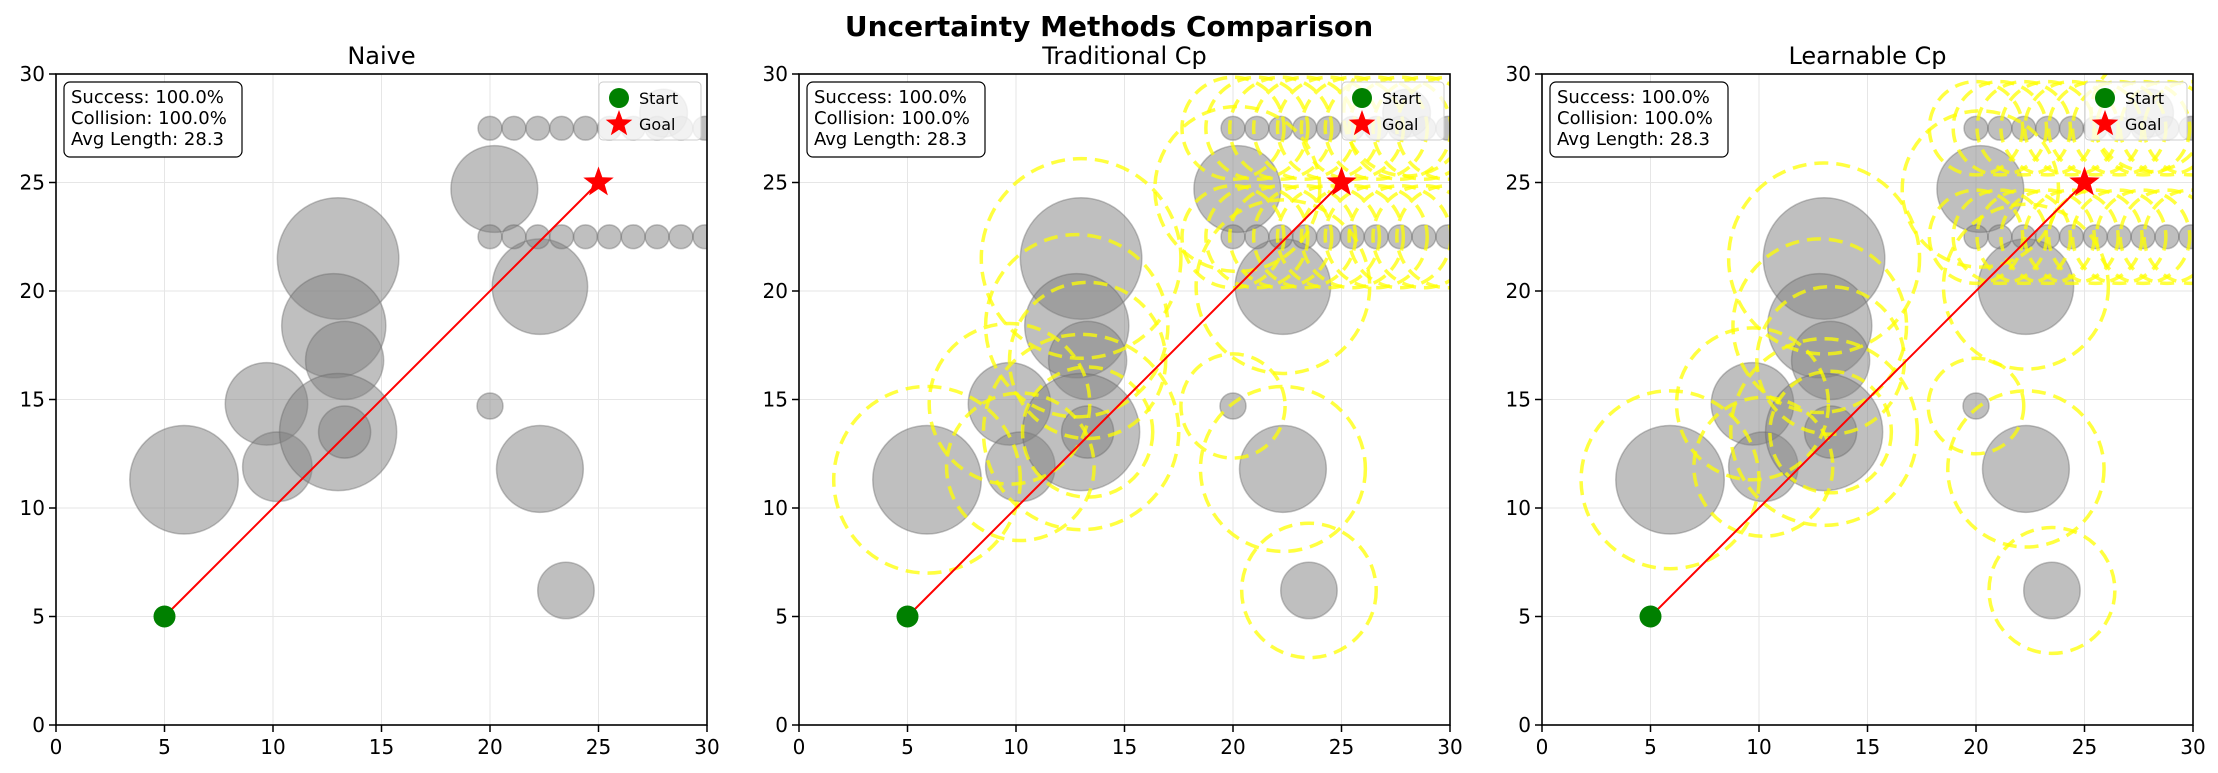 The image size is (2218, 773). What do you see at coordinates (1524, 725) in the screenshot?
I see `y-tick-label: 0` at bounding box center [1524, 725].